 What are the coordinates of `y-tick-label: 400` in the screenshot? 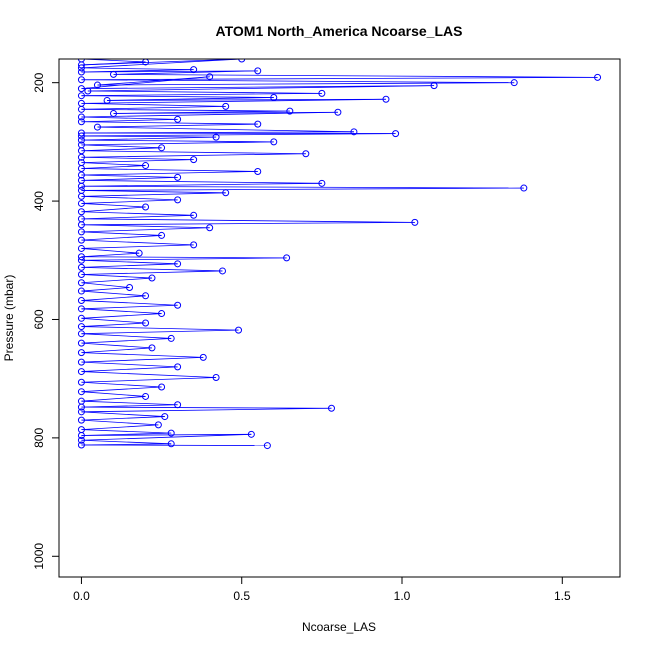 It's located at (39, 201).